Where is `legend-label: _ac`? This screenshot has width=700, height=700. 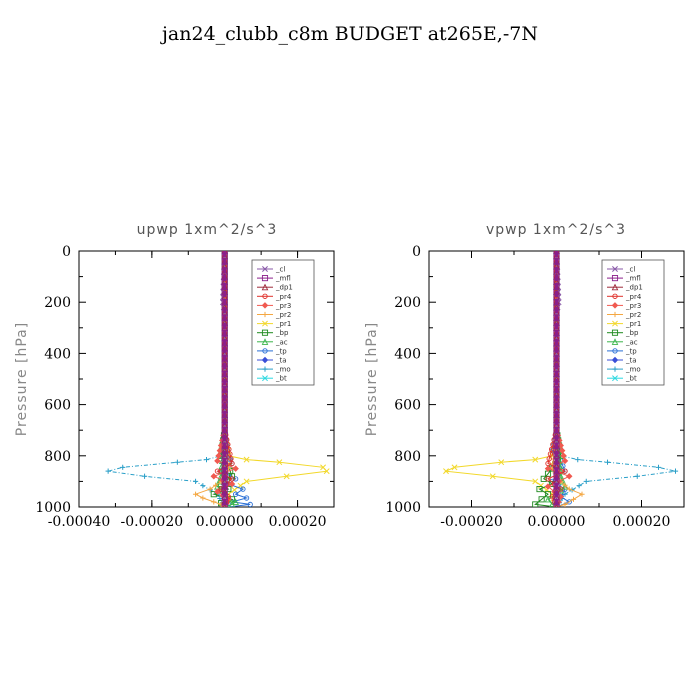 legend-label: _ac is located at coordinates (631, 342).